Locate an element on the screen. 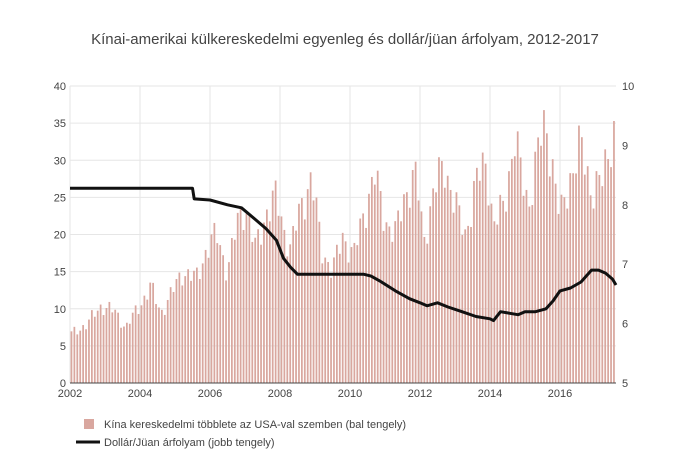 This screenshot has width=690, height=465. x-tick-label: 2012 is located at coordinates (420, 394).